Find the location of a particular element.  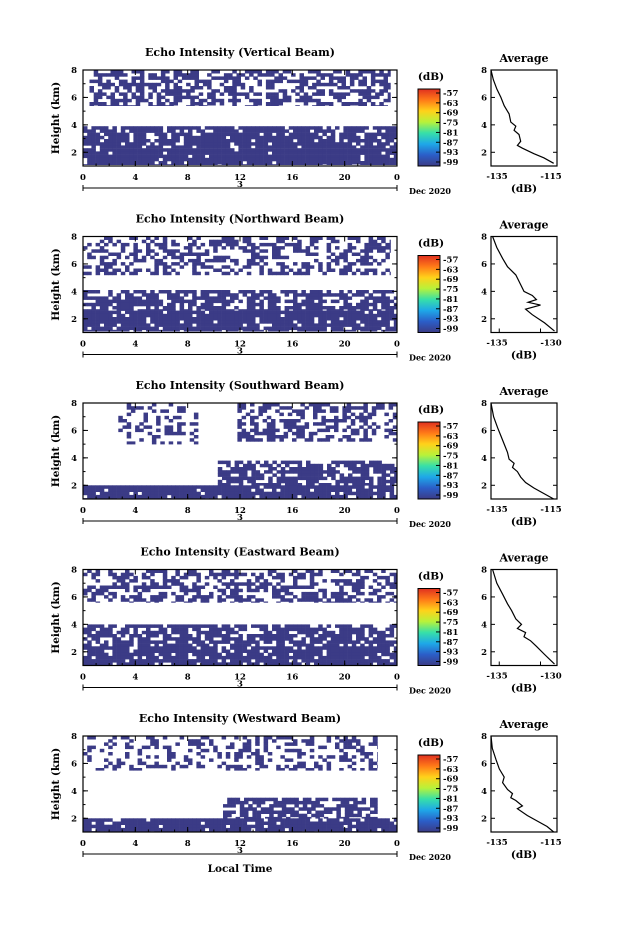

profile-frame is located at coordinates (524, 284).